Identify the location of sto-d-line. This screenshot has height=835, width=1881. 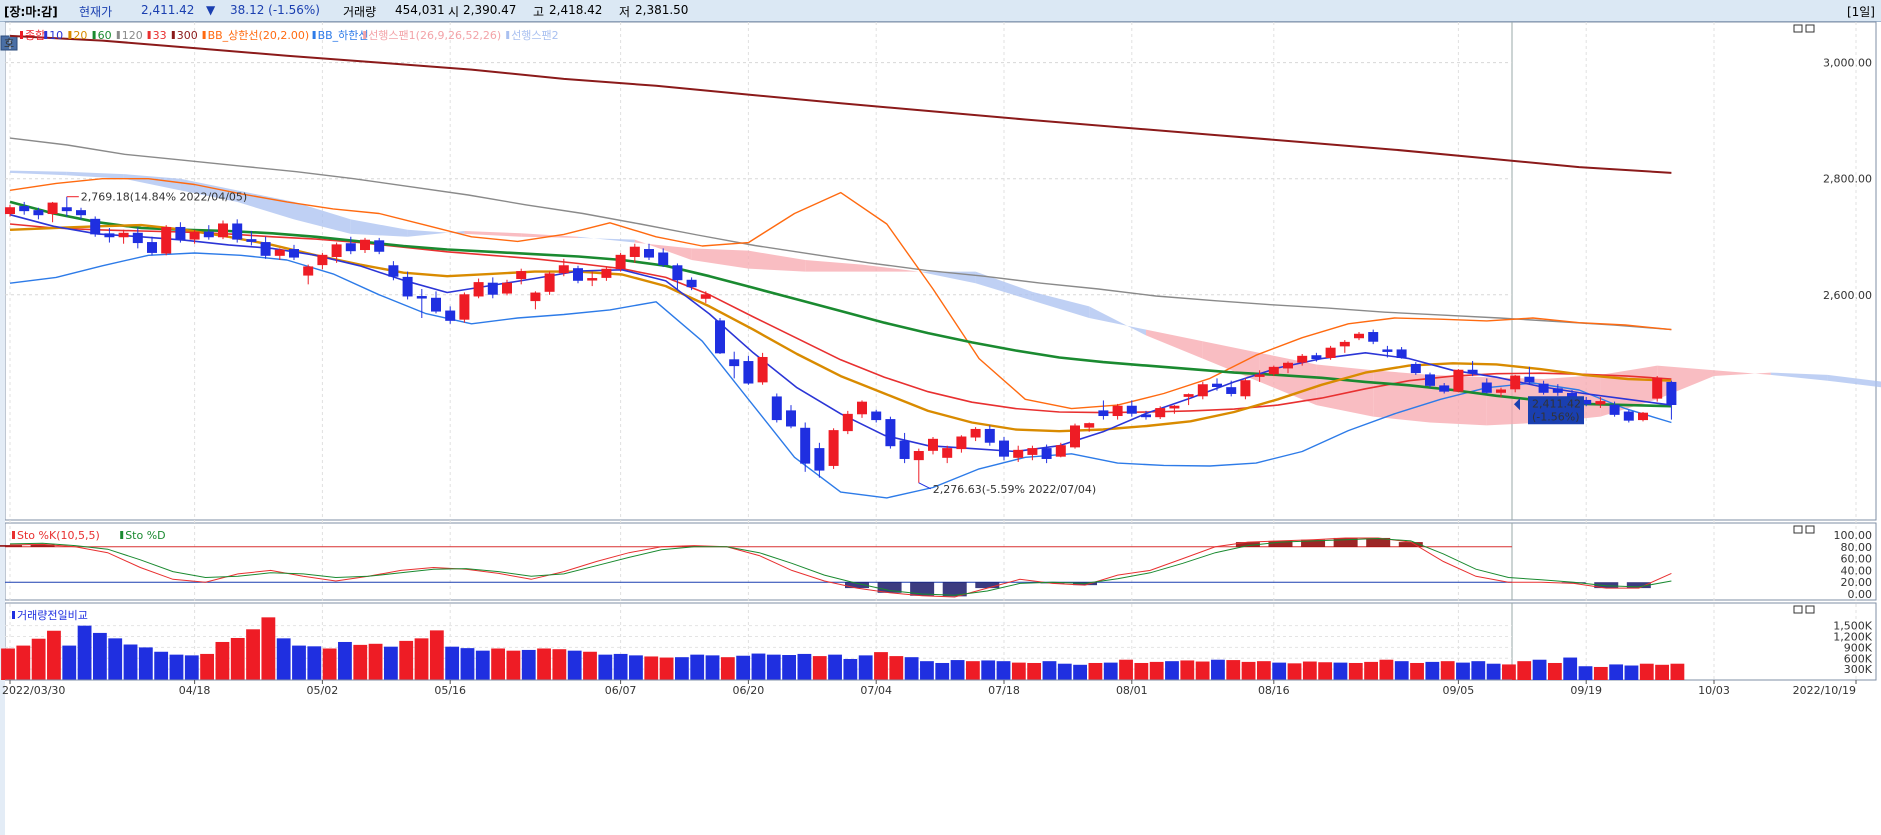
(840, 566).